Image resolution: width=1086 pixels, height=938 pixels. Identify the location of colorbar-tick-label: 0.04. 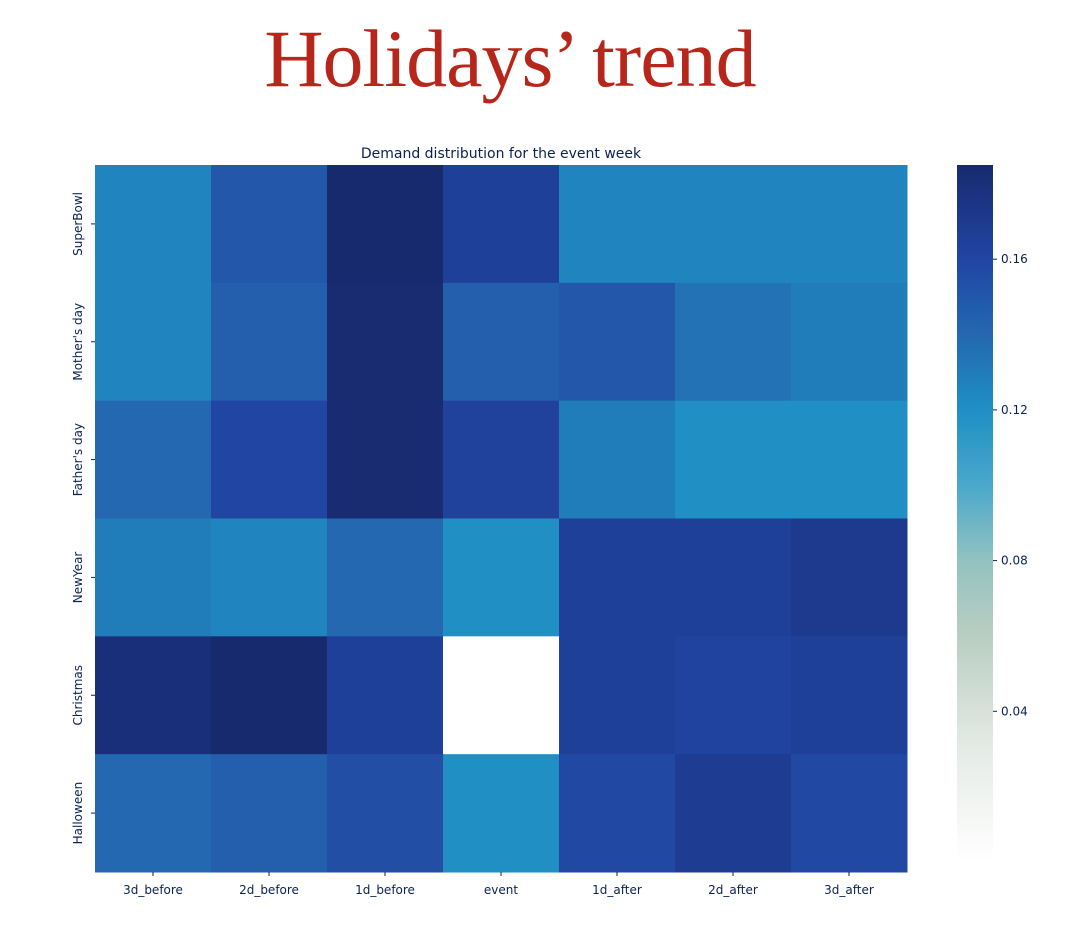
(1014, 711).